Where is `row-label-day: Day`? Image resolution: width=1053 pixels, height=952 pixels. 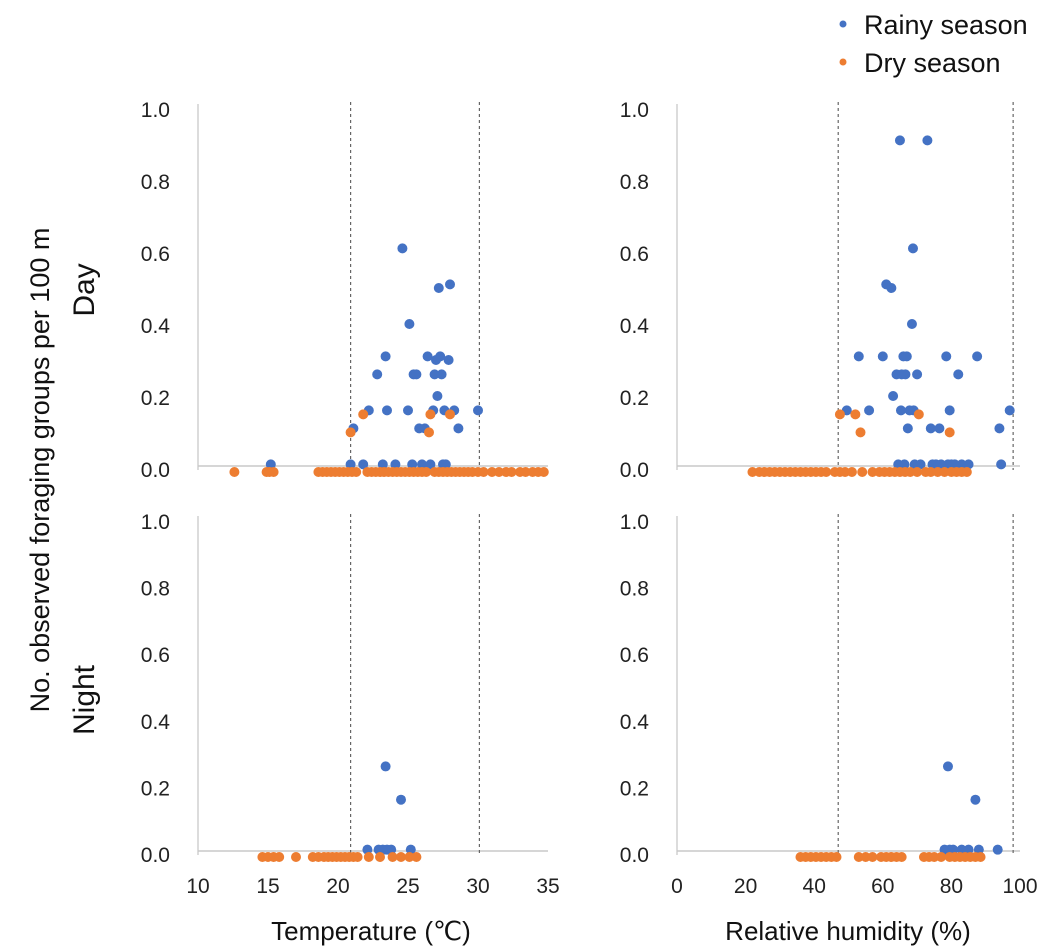
row-label-day: Day is located at coordinates (84, 289).